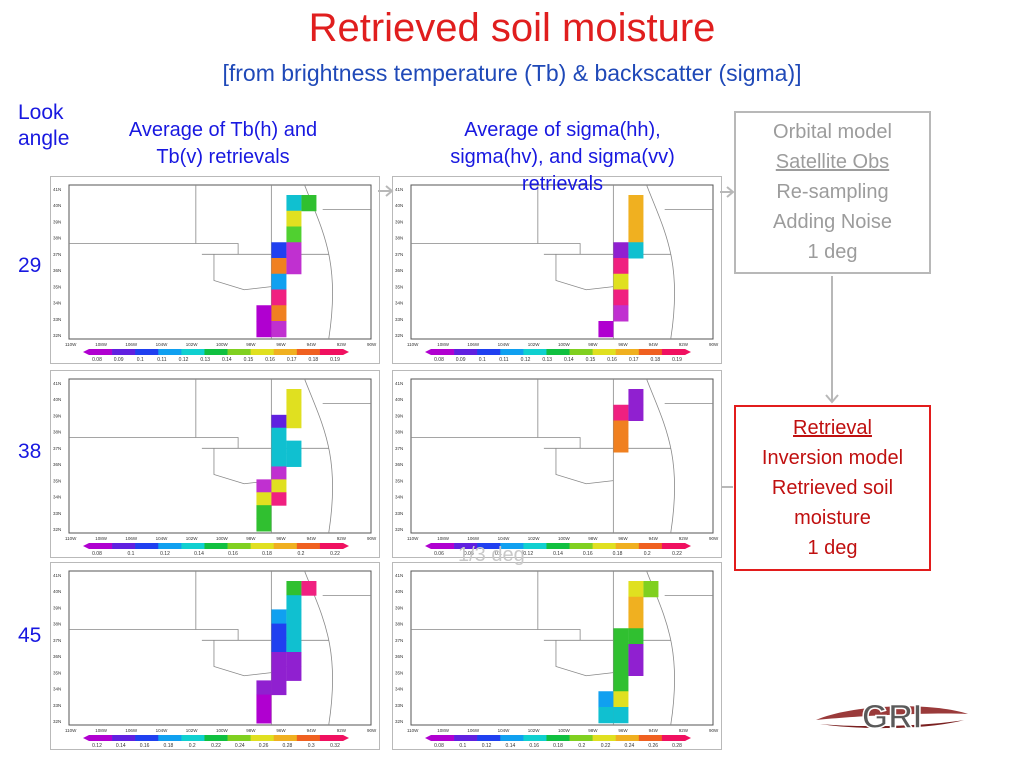  Describe the element at coordinates (512, 28) in the screenshot. I see `page-title: Retrieved soil moisture` at that location.